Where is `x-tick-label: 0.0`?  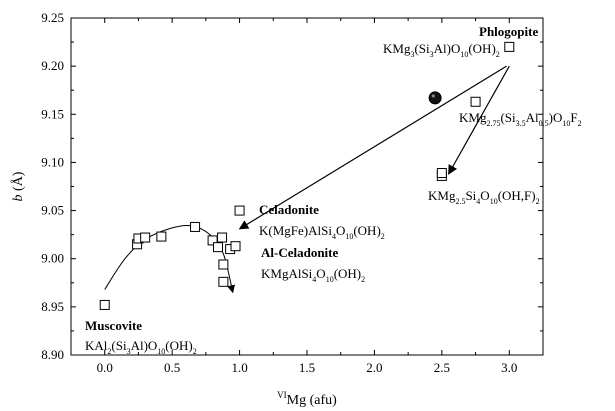 x-tick-label: 0.0 is located at coordinates (105, 367).